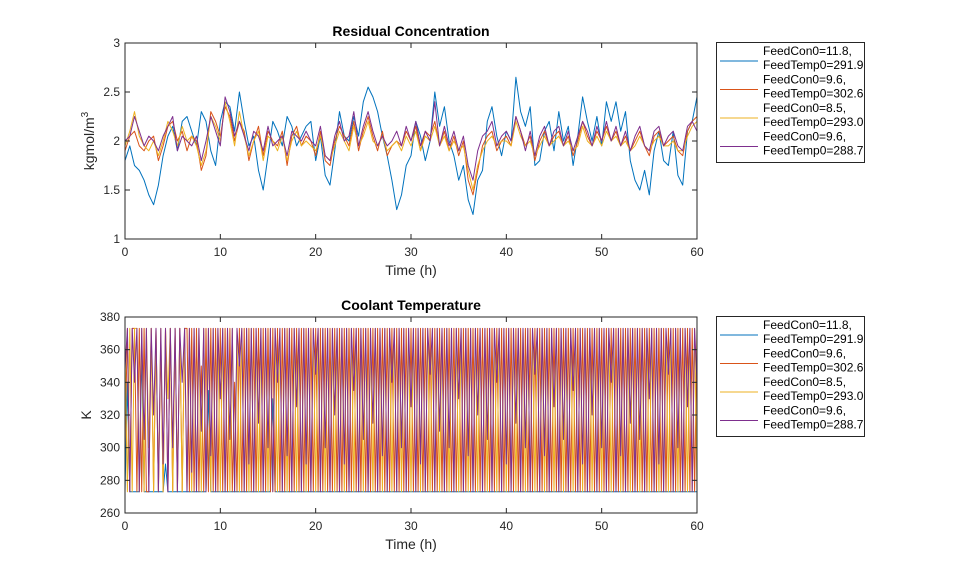  Describe the element at coordinates (110, 382) in the screenshot. I see `y-tick-label: 340` at that location.